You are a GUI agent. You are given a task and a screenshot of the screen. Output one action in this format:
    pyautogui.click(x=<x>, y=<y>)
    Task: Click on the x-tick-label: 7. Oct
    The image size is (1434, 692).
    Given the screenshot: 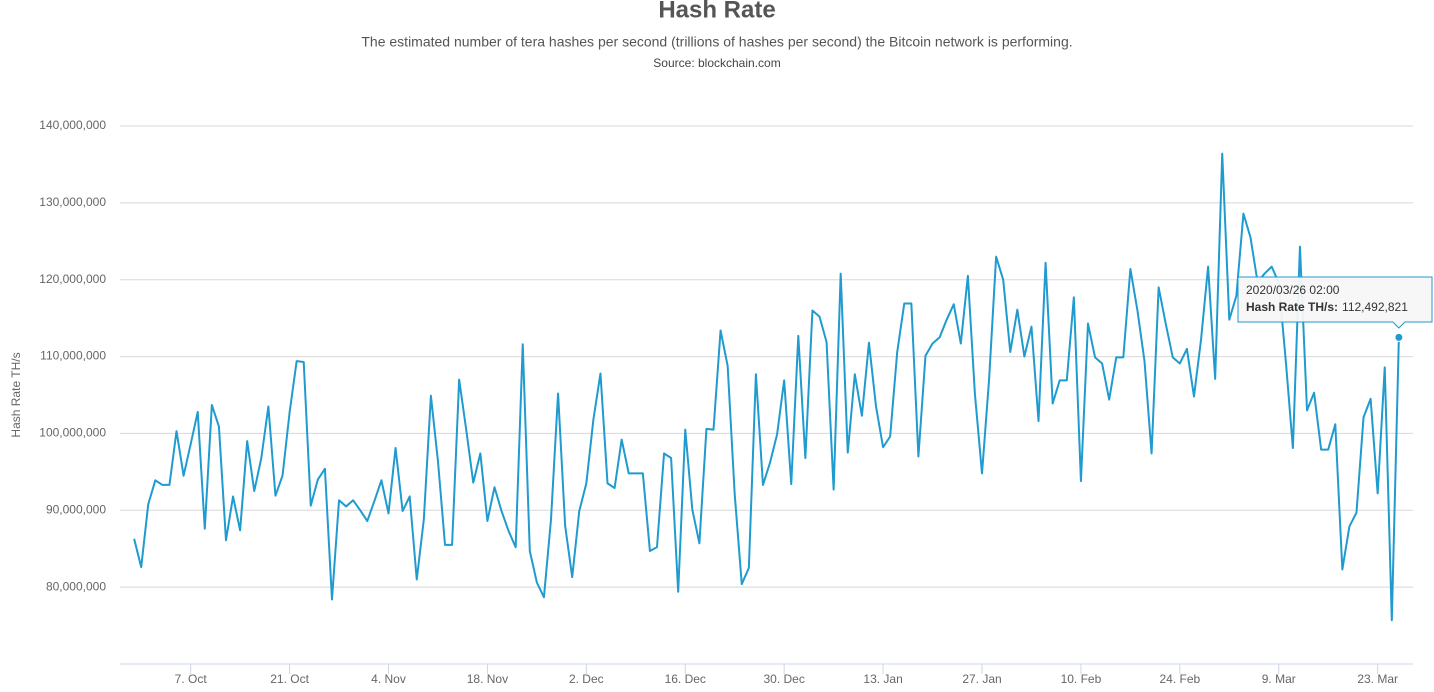 What is the action you would take?
    pyautogui.click(x=191, y=679)
    